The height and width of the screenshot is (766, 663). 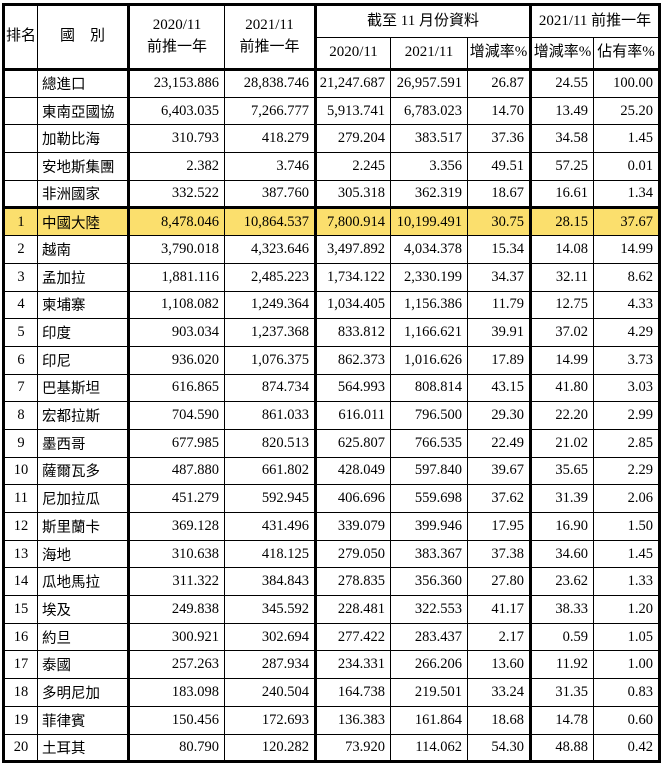 I want to click on header-upto-2020: 2020/11, so click(x=353, y=54).